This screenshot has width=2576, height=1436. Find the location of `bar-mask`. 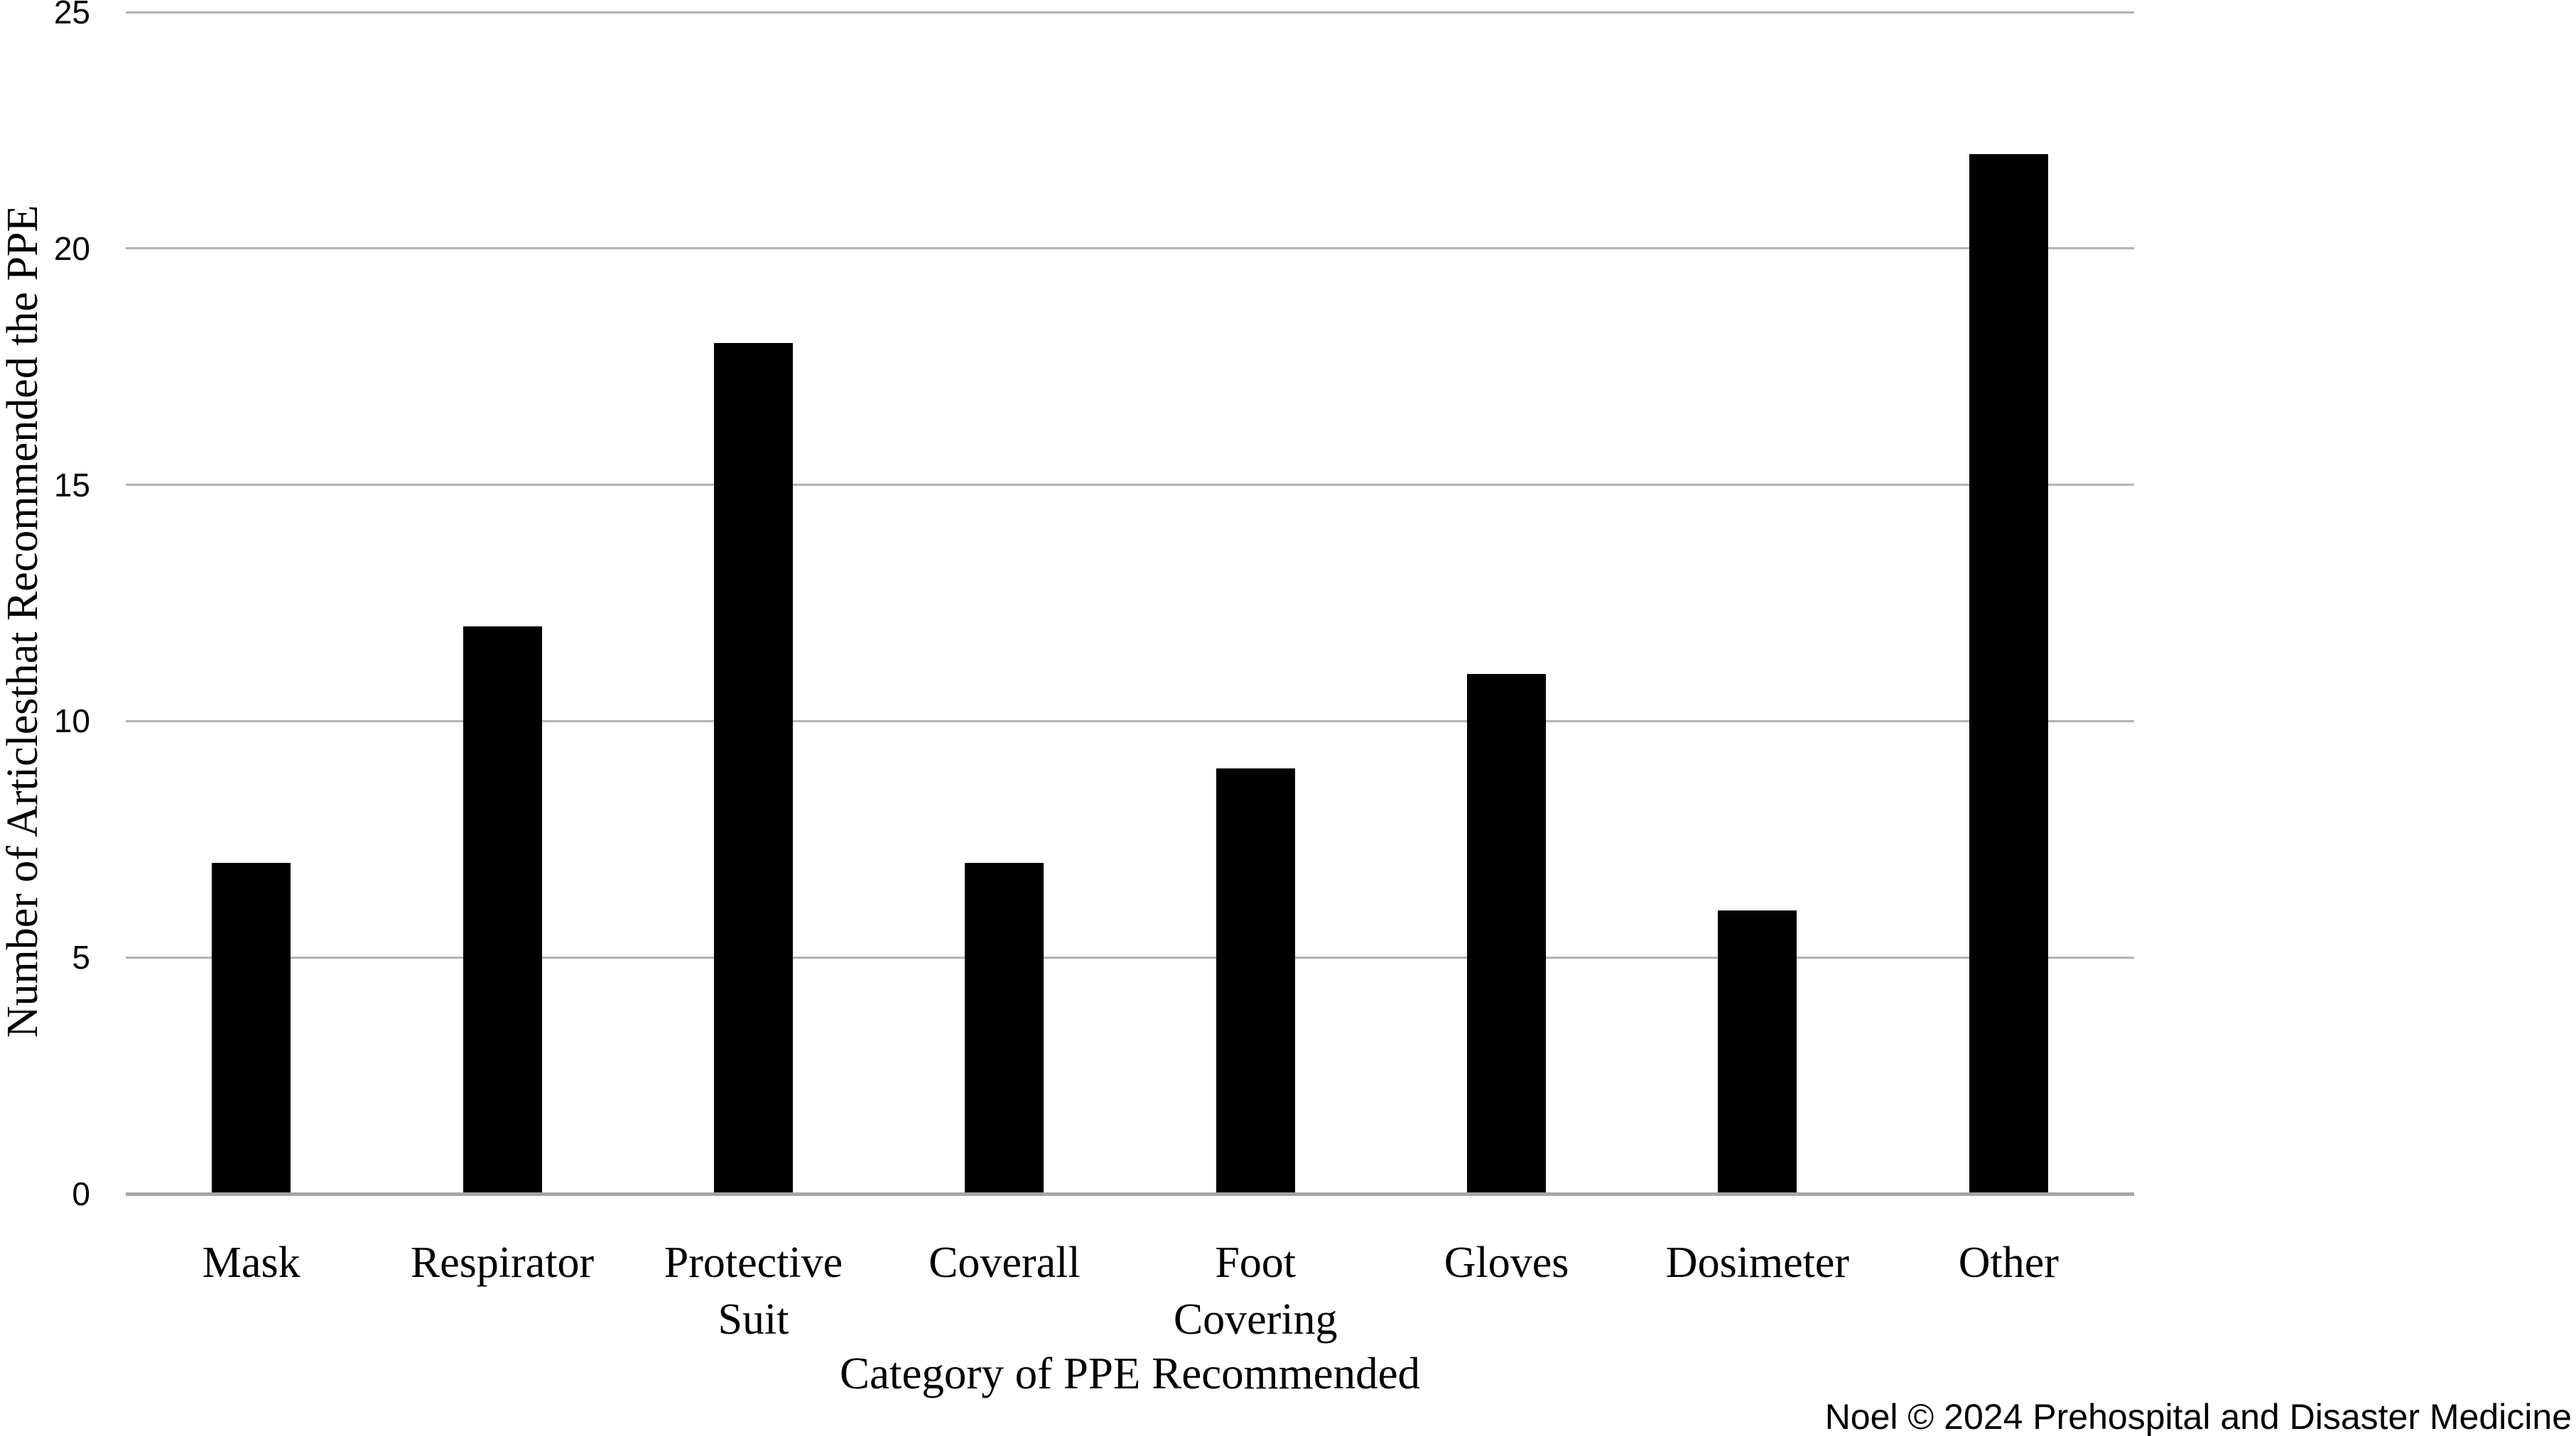

bar-mask is located at coordinates (251, 1028).